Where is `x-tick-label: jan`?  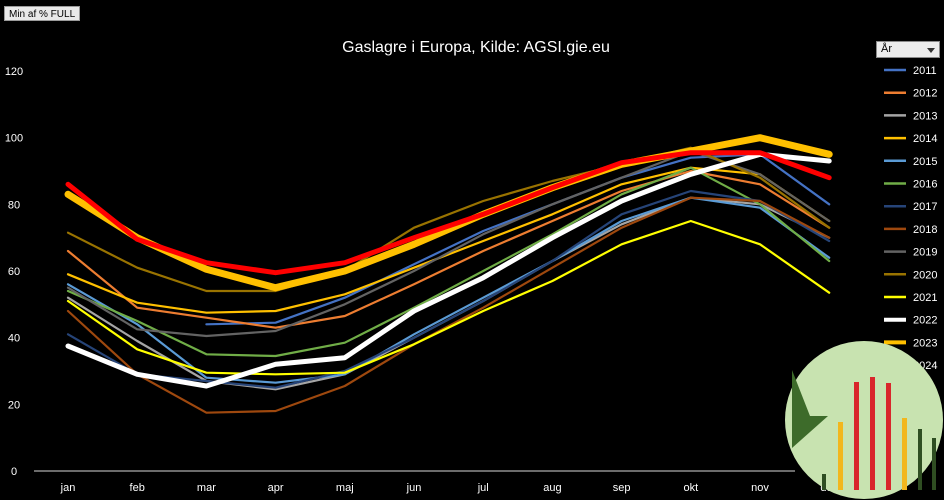 x-tick-label: jan is located at coordinates (68, 488).